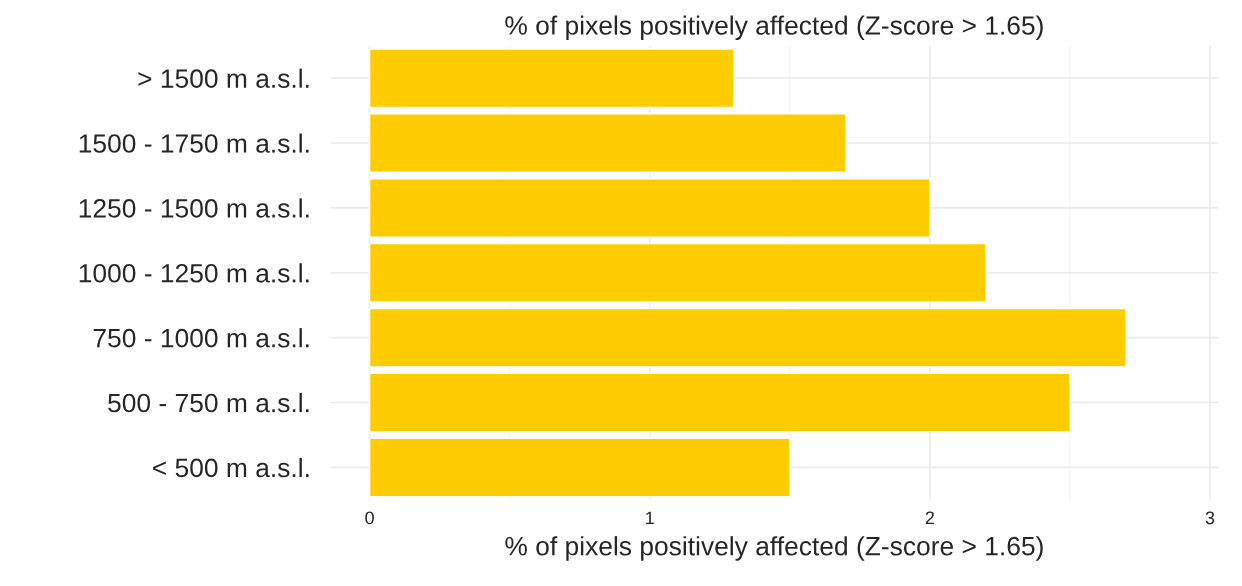 This screenshot has height=586, width=1242. Describe the element at coordinates (650, 518) in the screenshot. I see `x-tick-label: 1` at that location.